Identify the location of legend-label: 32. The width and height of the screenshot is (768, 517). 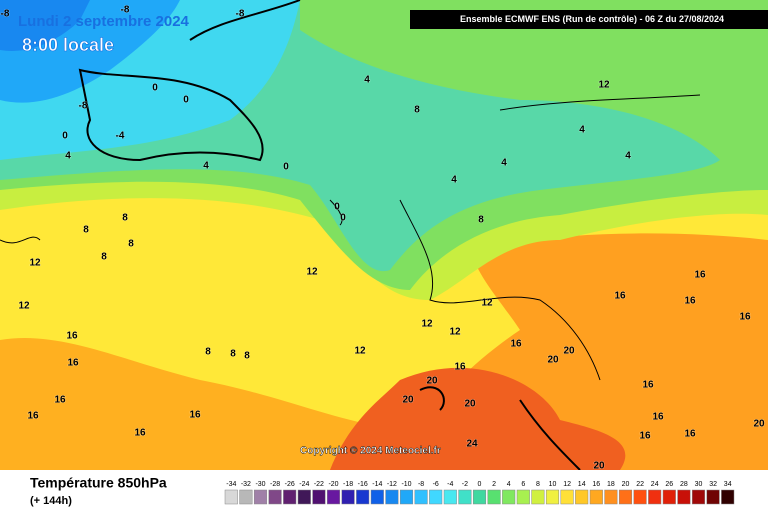
(713, 484).